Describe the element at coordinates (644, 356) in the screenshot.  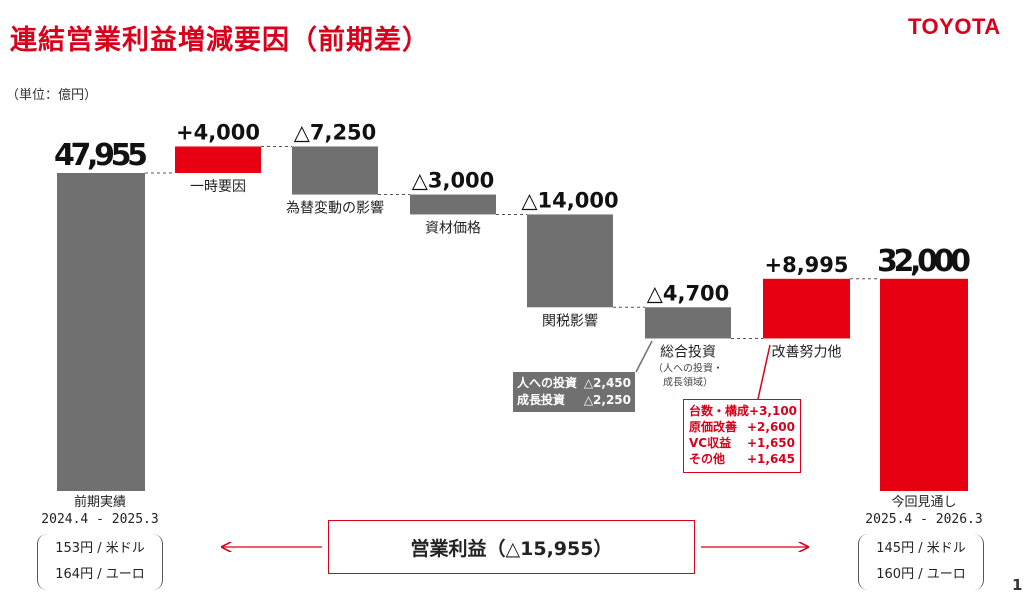
I see `investment-leader-line` at that location.